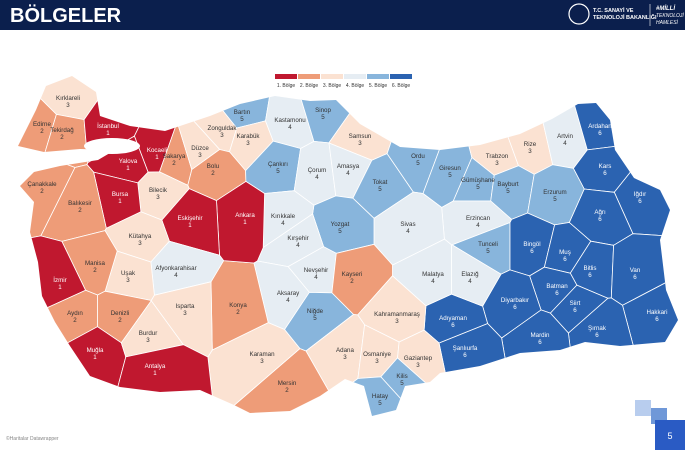 This screenshot has width=685, height=455. I want to click on province-name: Trabzon, so click(497, 156).